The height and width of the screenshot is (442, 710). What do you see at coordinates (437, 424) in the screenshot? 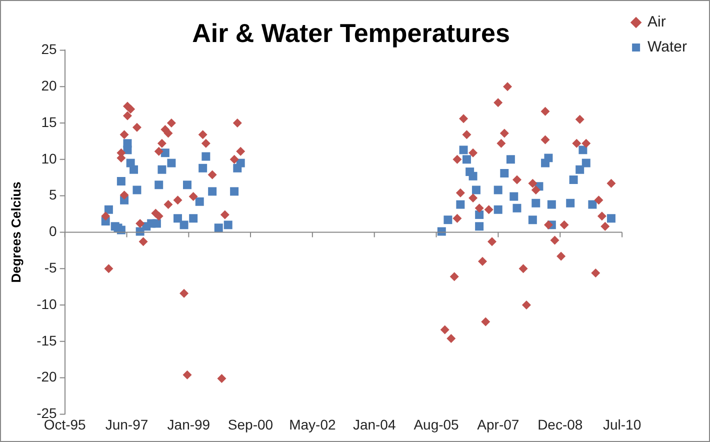
I see `x-tick-label: Aug-05` at bounding box center [437, 424].